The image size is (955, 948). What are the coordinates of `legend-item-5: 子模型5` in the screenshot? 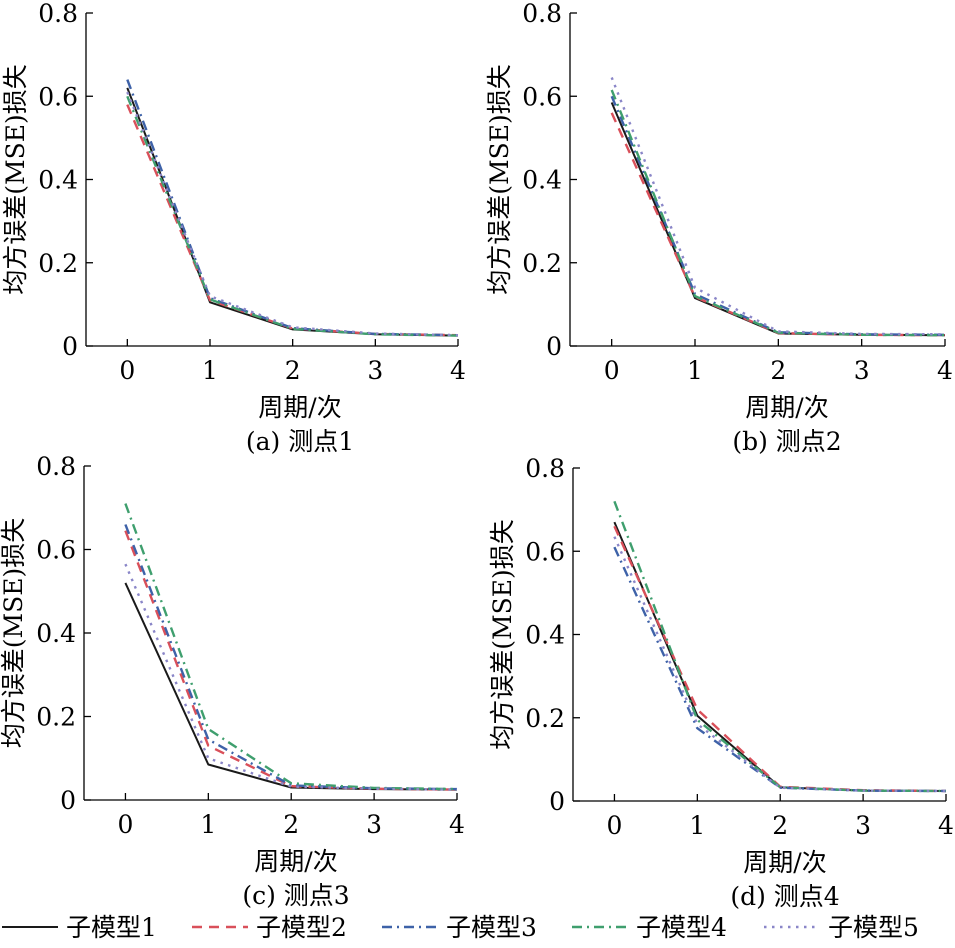 It's located at (841, 927).